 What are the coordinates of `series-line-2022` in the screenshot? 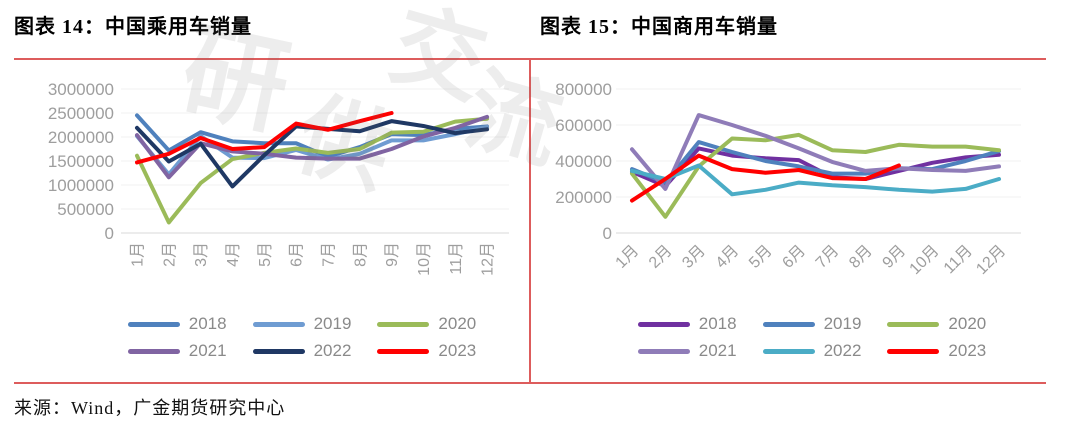 It's located at (815, 180).